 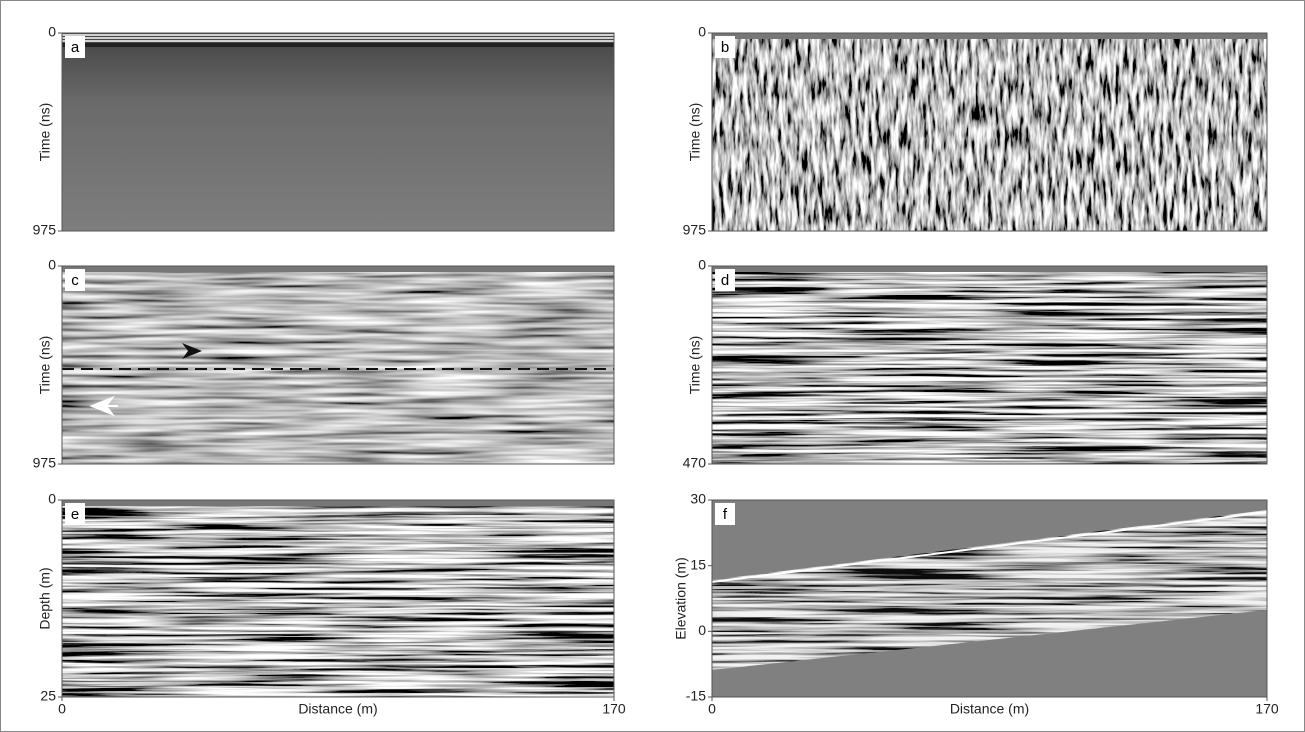 What do you see at coordinates (338, 45) in the screenshot?
I see `banding` at bounding box center [338, 45].